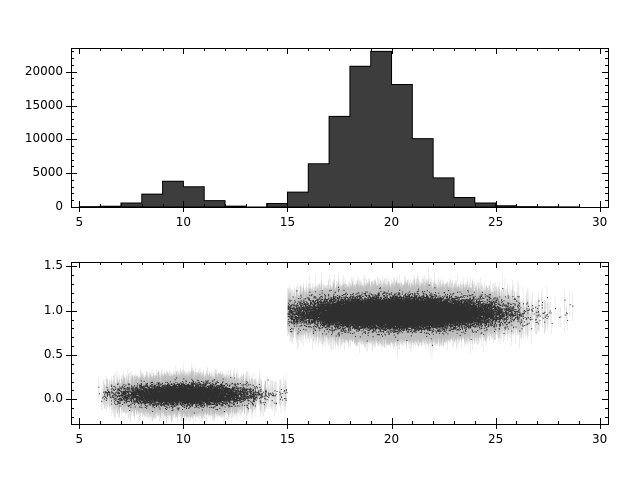 The height and width of the screenshot is (480, 640). I want to click on histogram-ytick-label-10000: 10000, so click(43, 138).